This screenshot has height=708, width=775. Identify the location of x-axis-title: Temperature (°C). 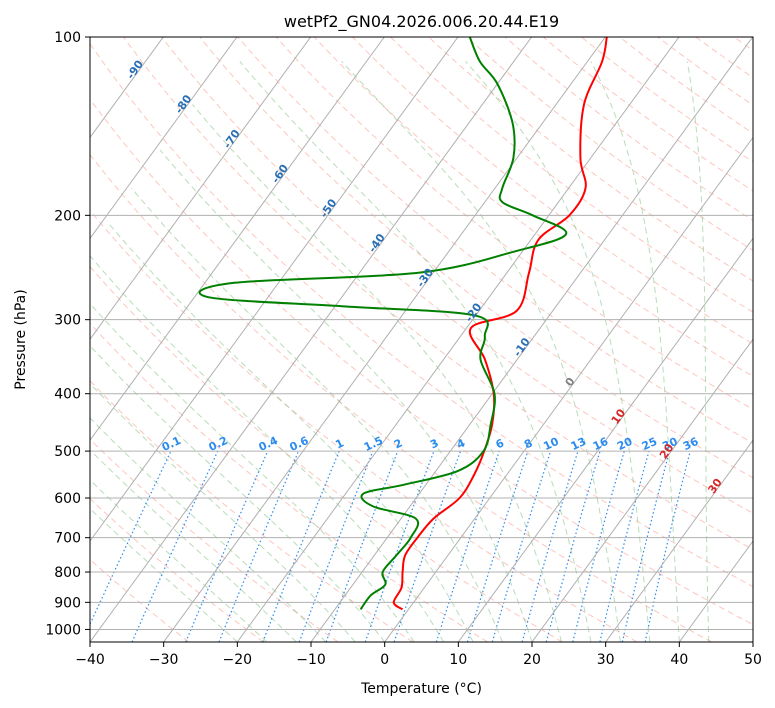
(421, 689).